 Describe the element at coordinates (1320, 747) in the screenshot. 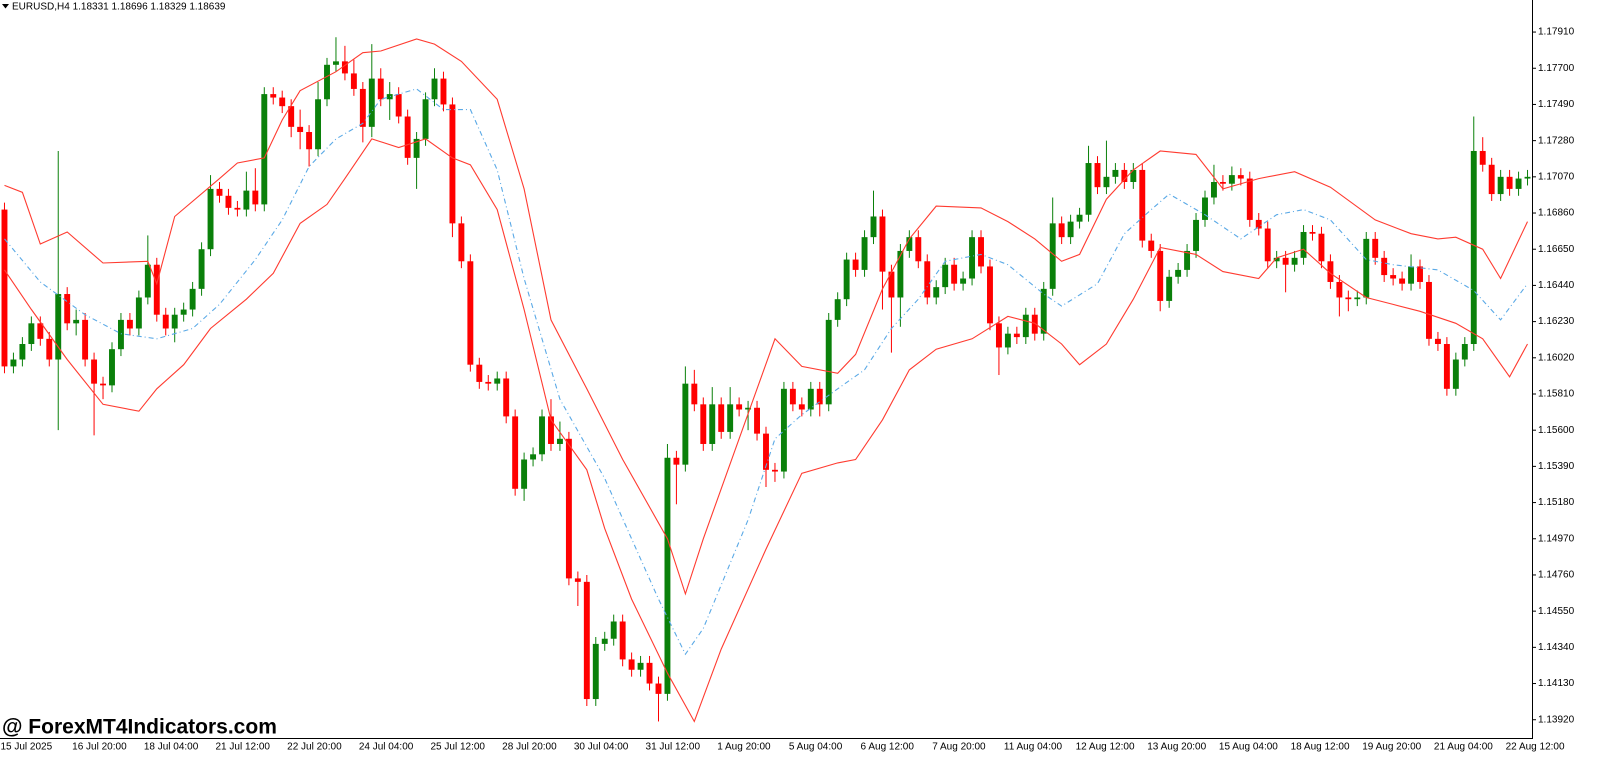

I see `x-tick-label: 18 Aug 12:00` at that location.